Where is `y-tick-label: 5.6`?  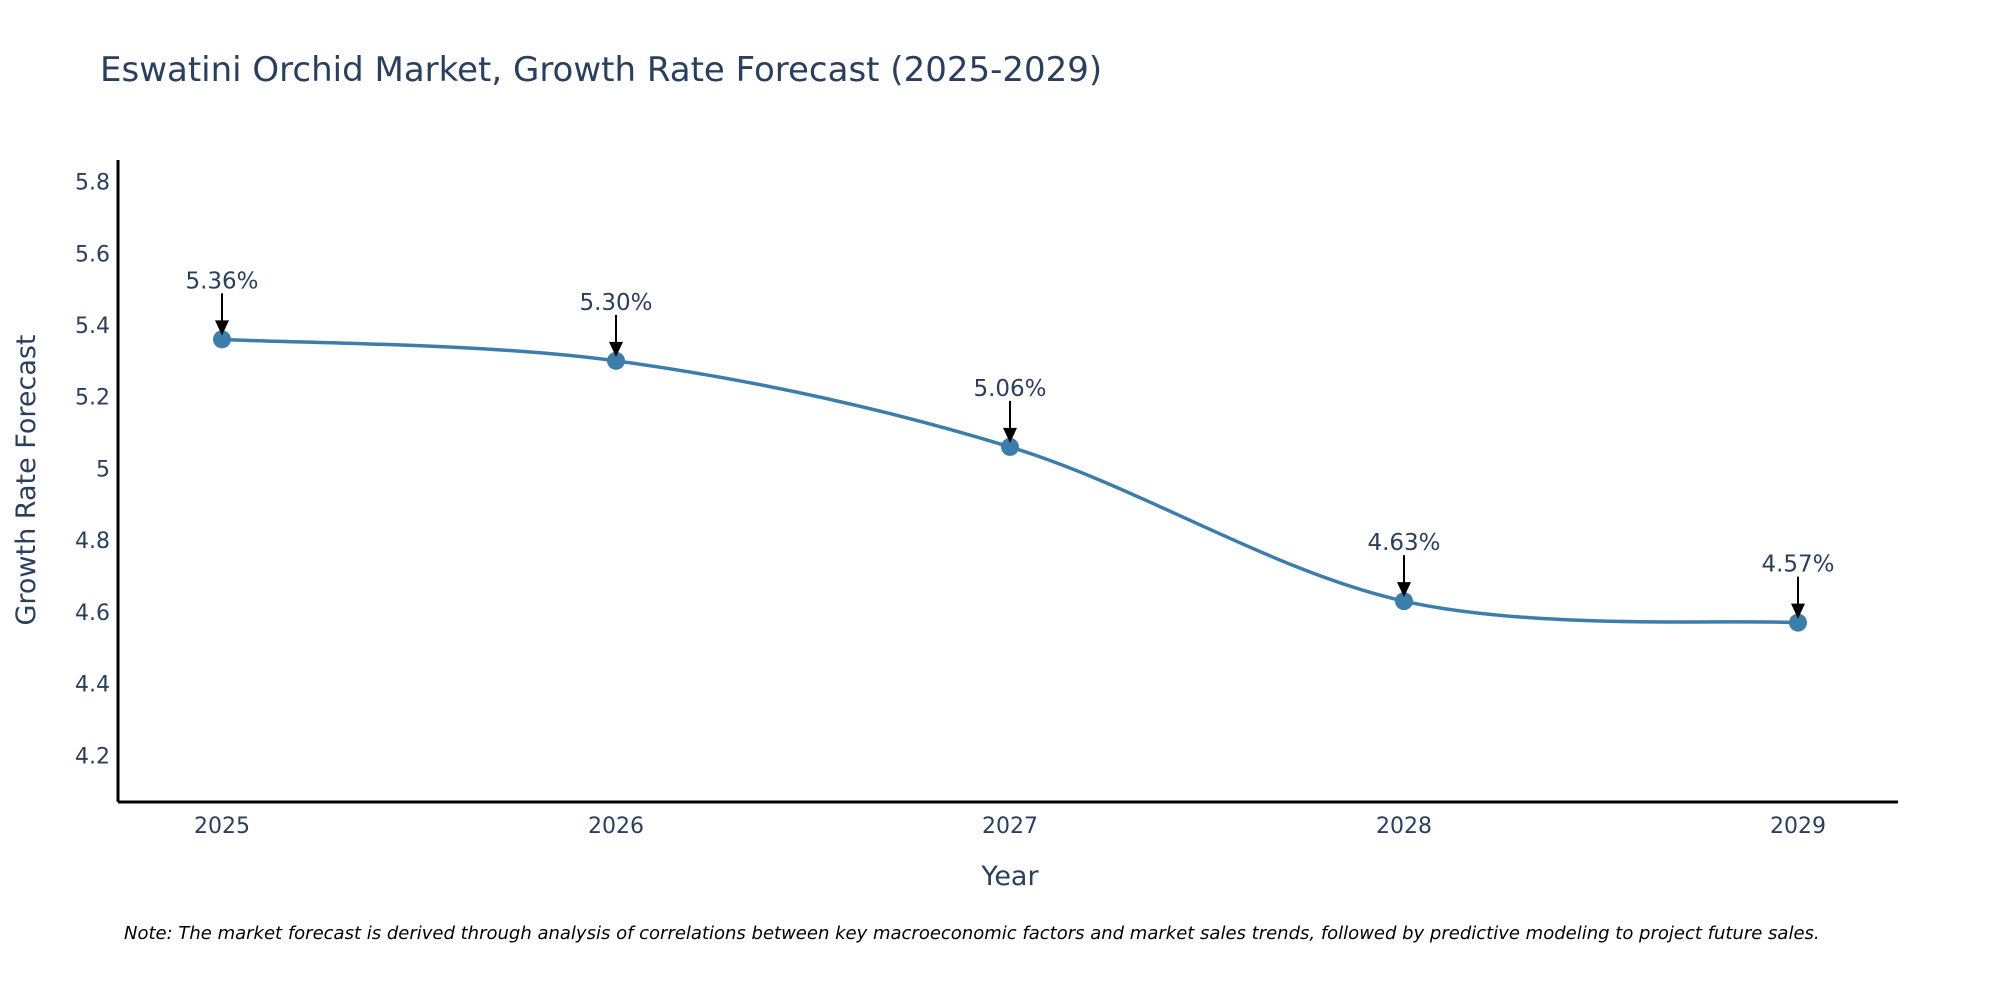 y-tick-label: 5.6 is located at coordinates (92, 254).